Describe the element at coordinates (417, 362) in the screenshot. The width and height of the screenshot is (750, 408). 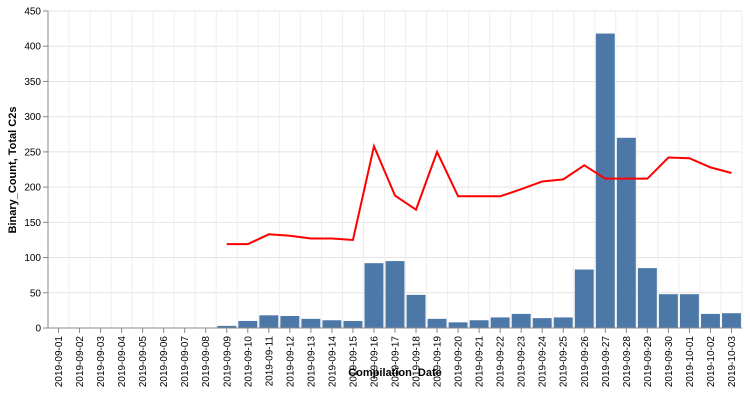
I see `x-tick-label: 2019-09-18` at that location.